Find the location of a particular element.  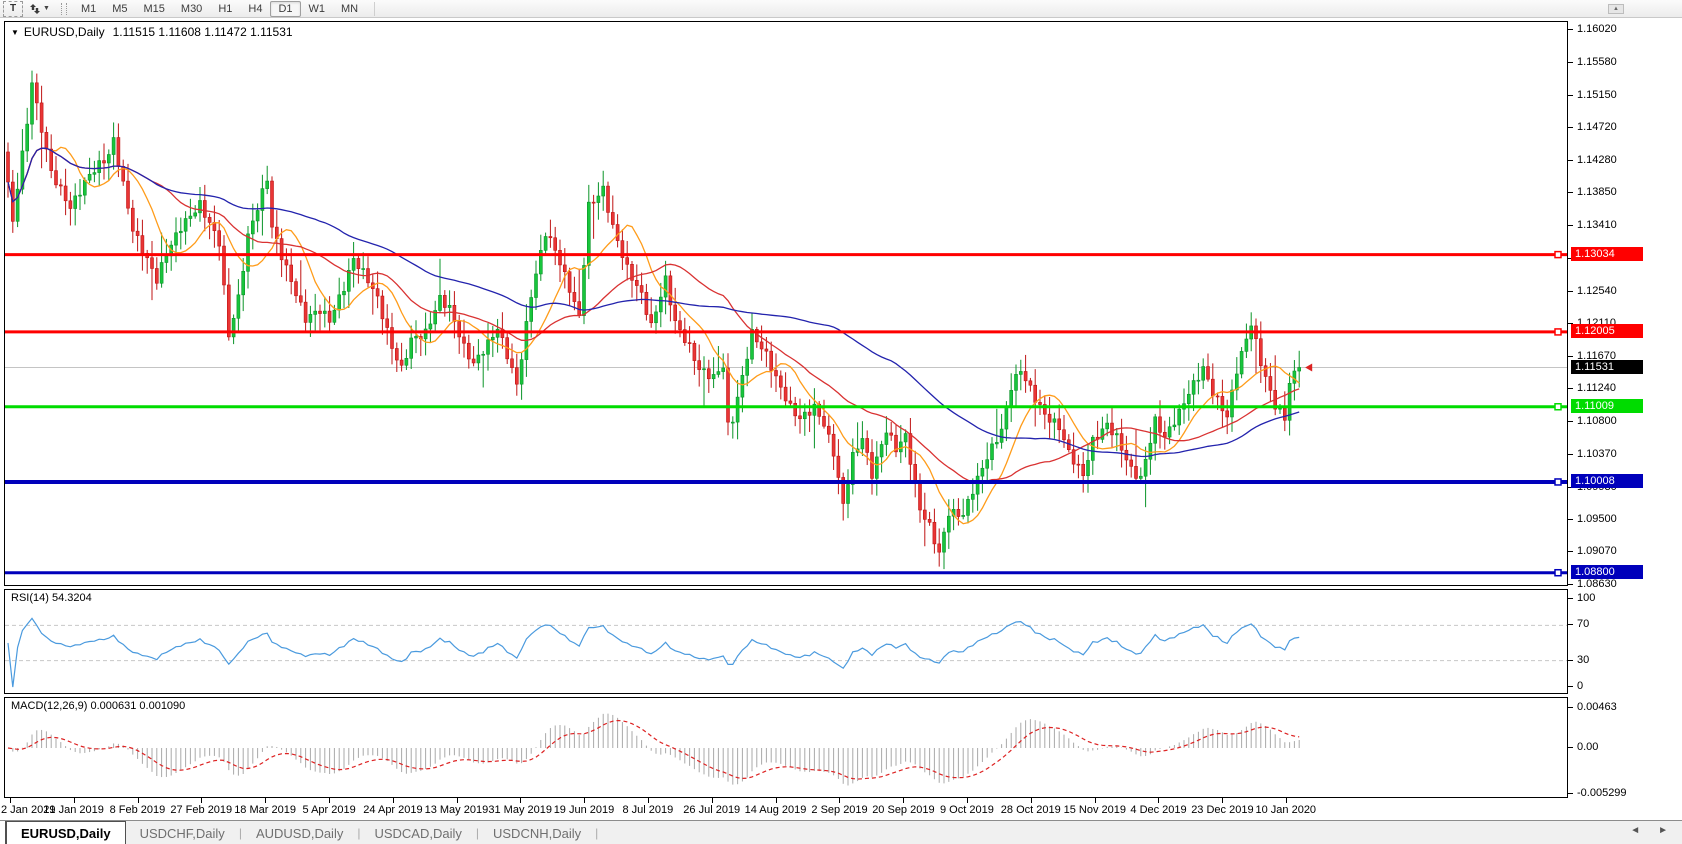

macd-panel: MACD(12,26,9) 0.000631 0.001090 is located at coordinates (786, 747).